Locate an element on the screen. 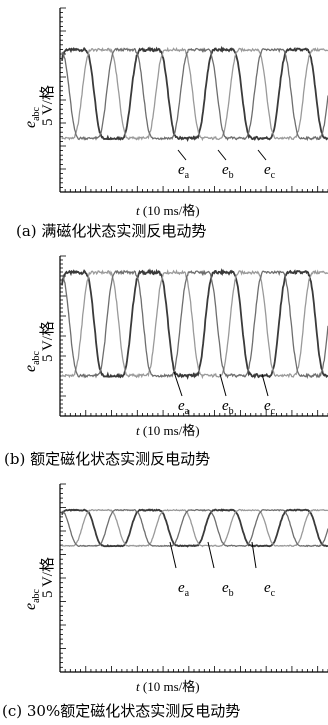 The height and width of the screenshot is (725, 328). chart-a-legend-eb-sub: b is located at coordinates (231, 175).